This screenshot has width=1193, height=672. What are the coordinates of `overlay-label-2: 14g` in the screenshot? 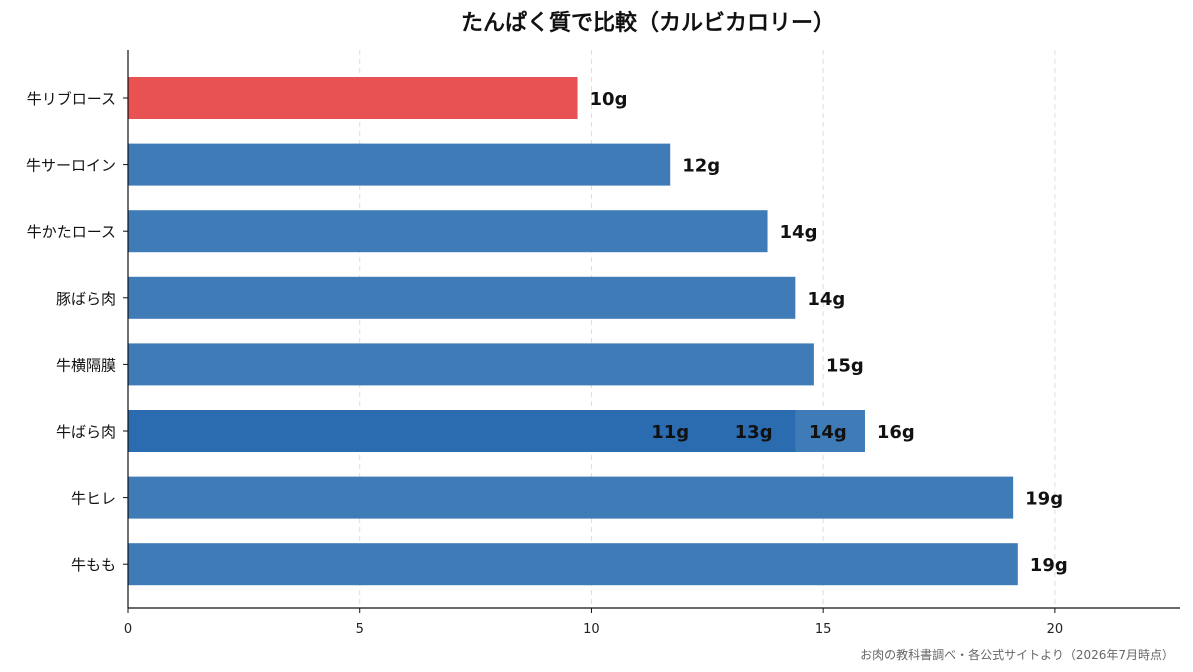 It's located at (828, 432).